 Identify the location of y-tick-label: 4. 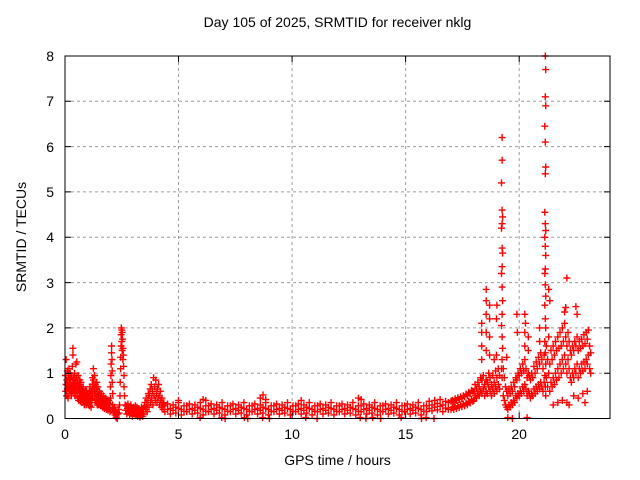
(50, 237).